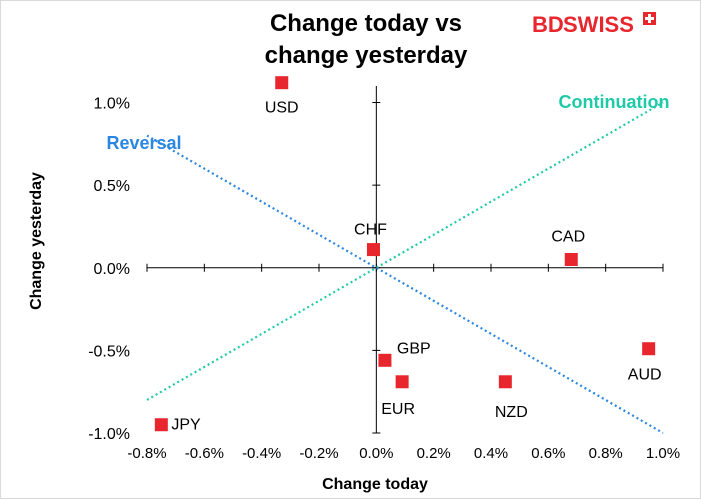 This screenshot has height=500, width=701. I want to click on point-label-chf: CHF, so click(370, 230).